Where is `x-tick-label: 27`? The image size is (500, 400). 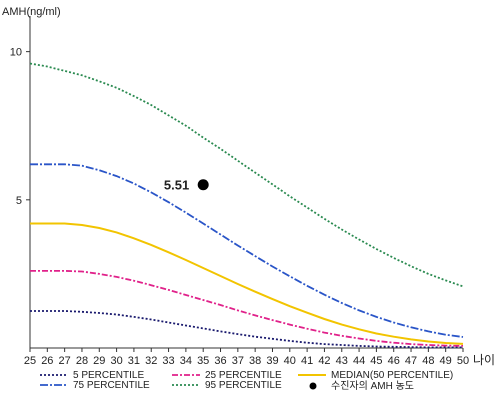 x-tick-label: 27 is located at coordinates (65, 361).